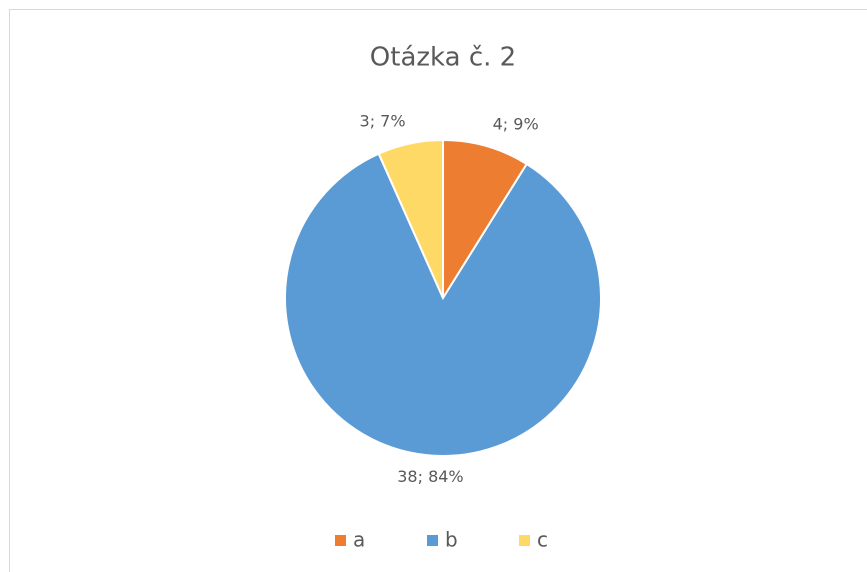 Image resolution: width=867 pixels, height=572 pixels. I want to click on data-label: 4; 9%, so click(516, 123).